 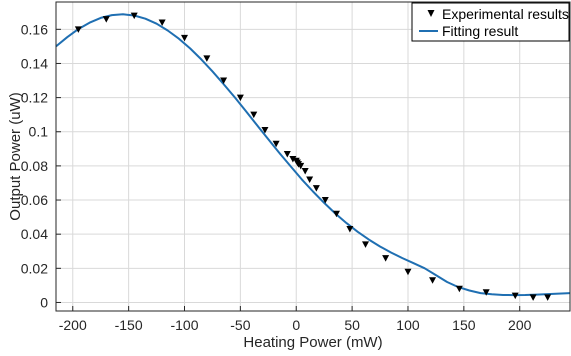 I want to click on legend-label-fitting: Fitting result, so click(x=480, y=31).